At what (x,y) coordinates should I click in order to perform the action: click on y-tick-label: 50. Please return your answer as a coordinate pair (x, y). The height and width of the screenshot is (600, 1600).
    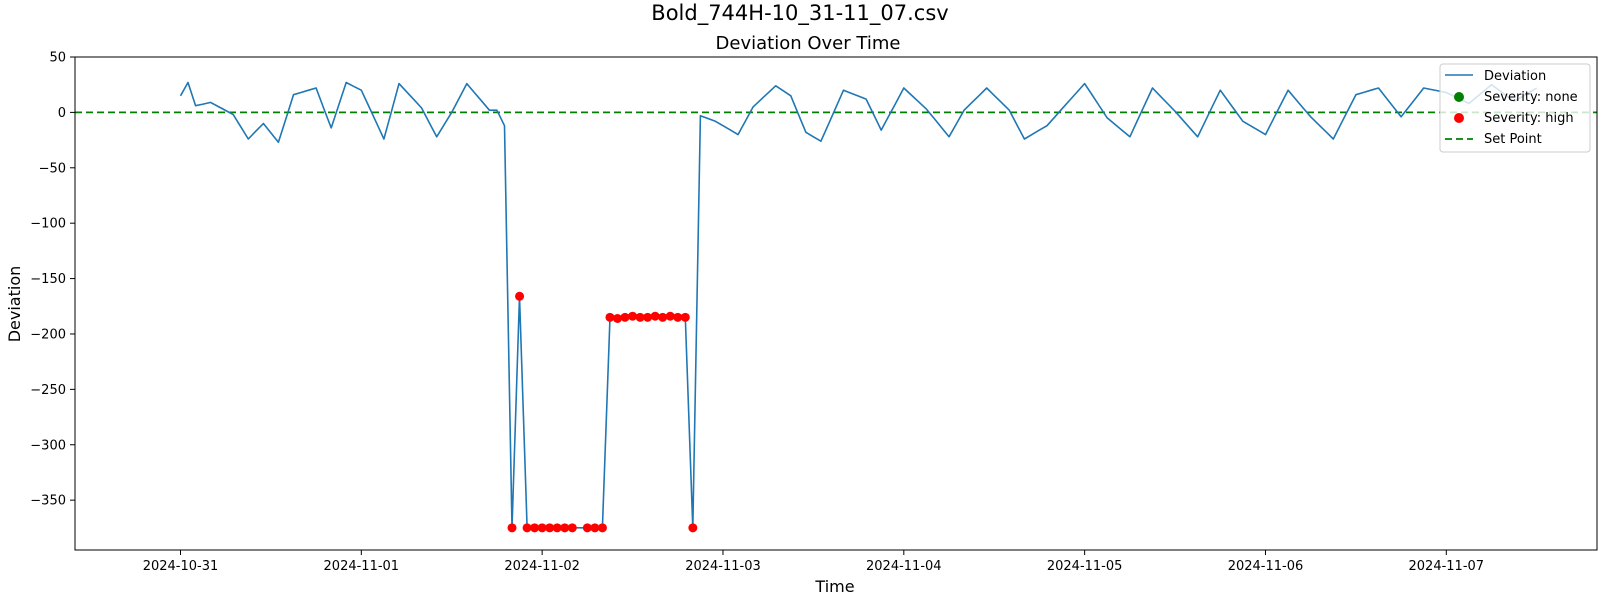
    Looking at the image, I should click on (57, 58).